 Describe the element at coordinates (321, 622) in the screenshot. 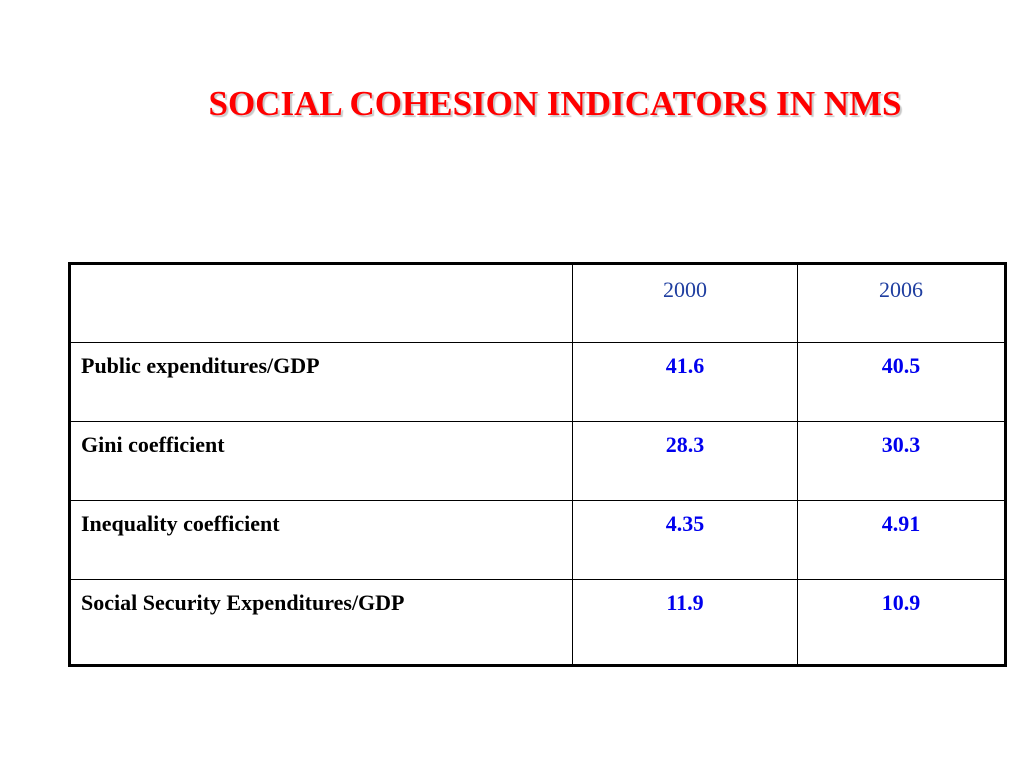

I see `row-label: Social Security Expenditures/GDP` at that location.